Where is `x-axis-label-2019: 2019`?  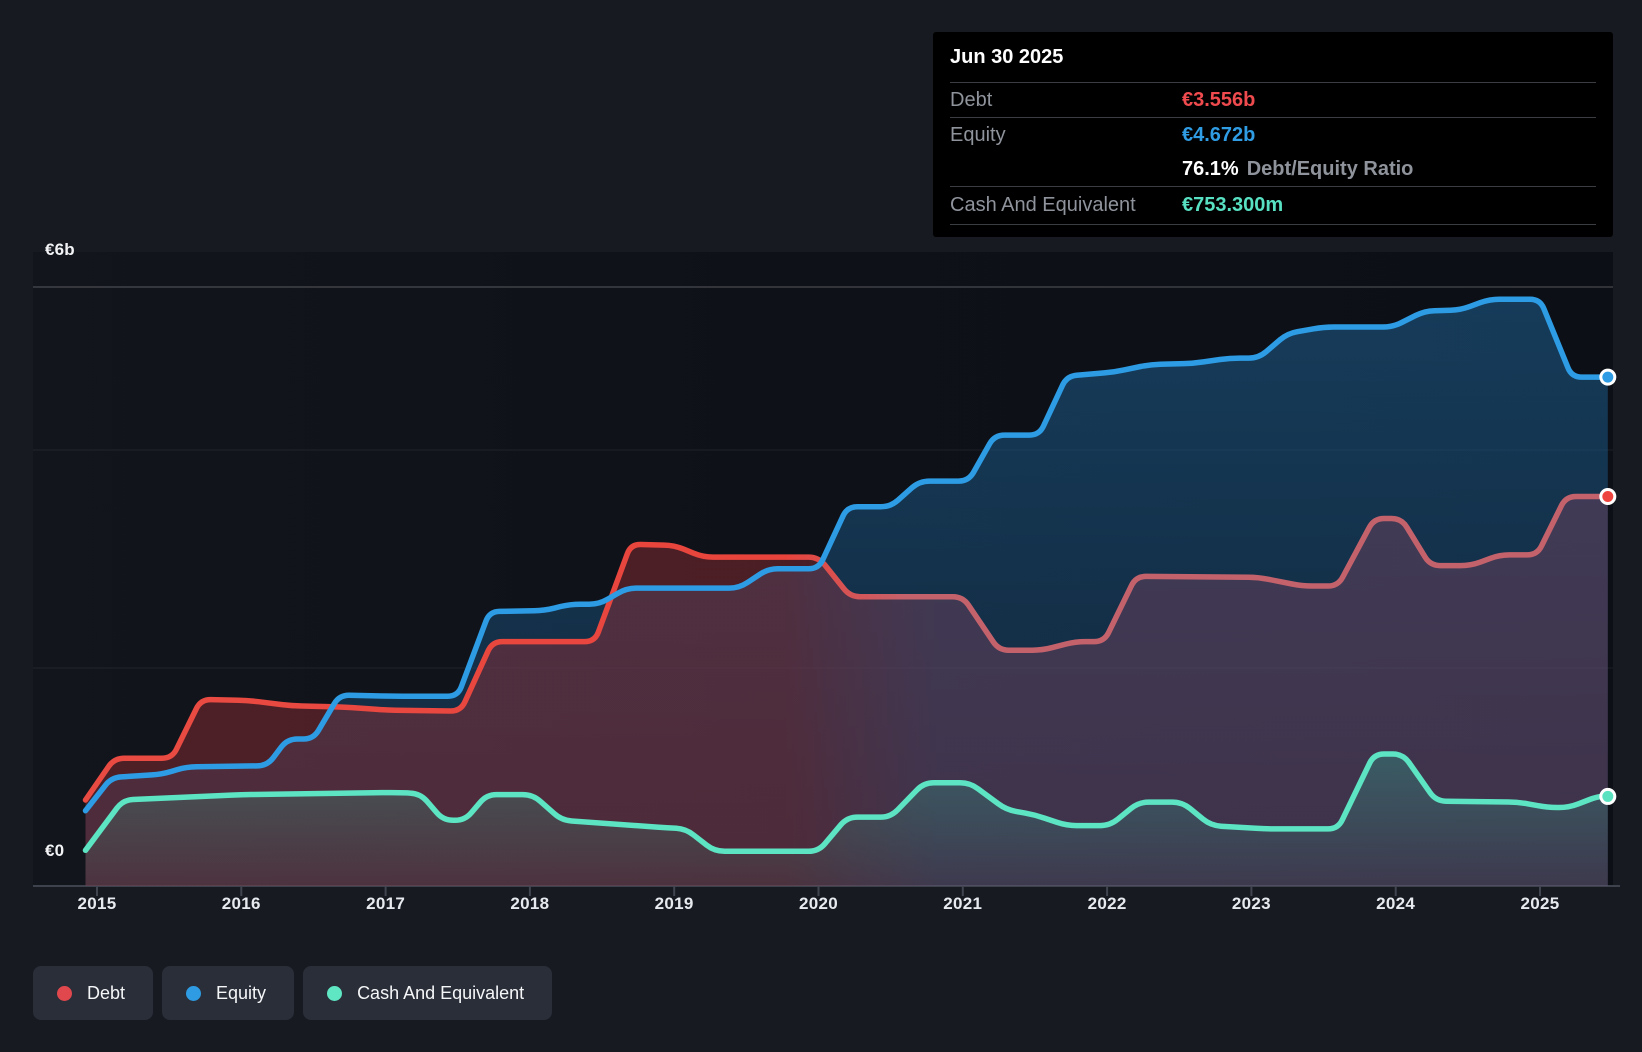
x-axis-label-2019: 2019 is located at coordinates (674, 903).